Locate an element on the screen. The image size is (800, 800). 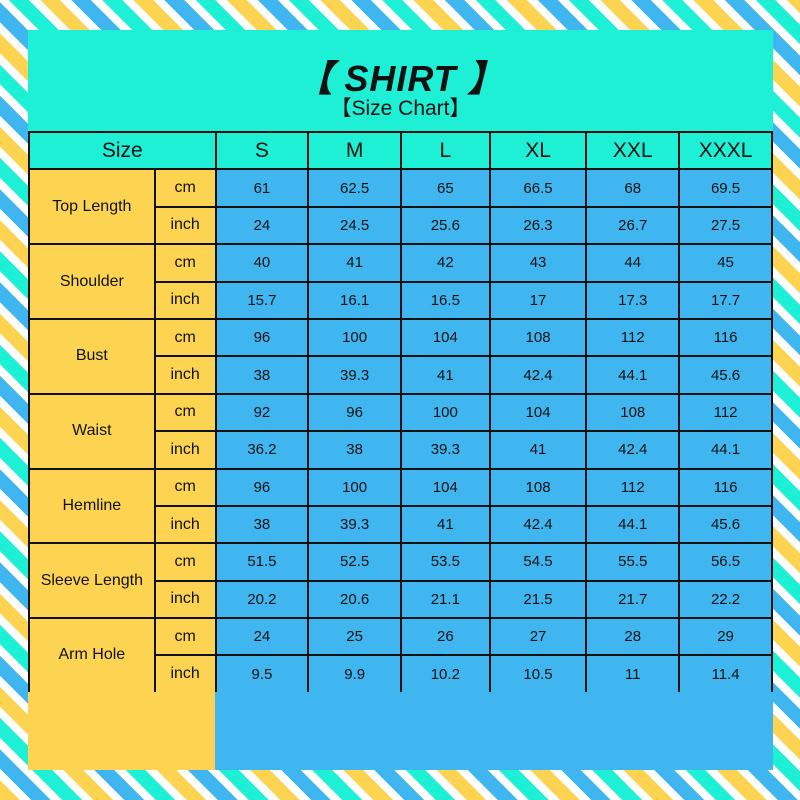
size-header-m: M is located at coordinates (354, 150).